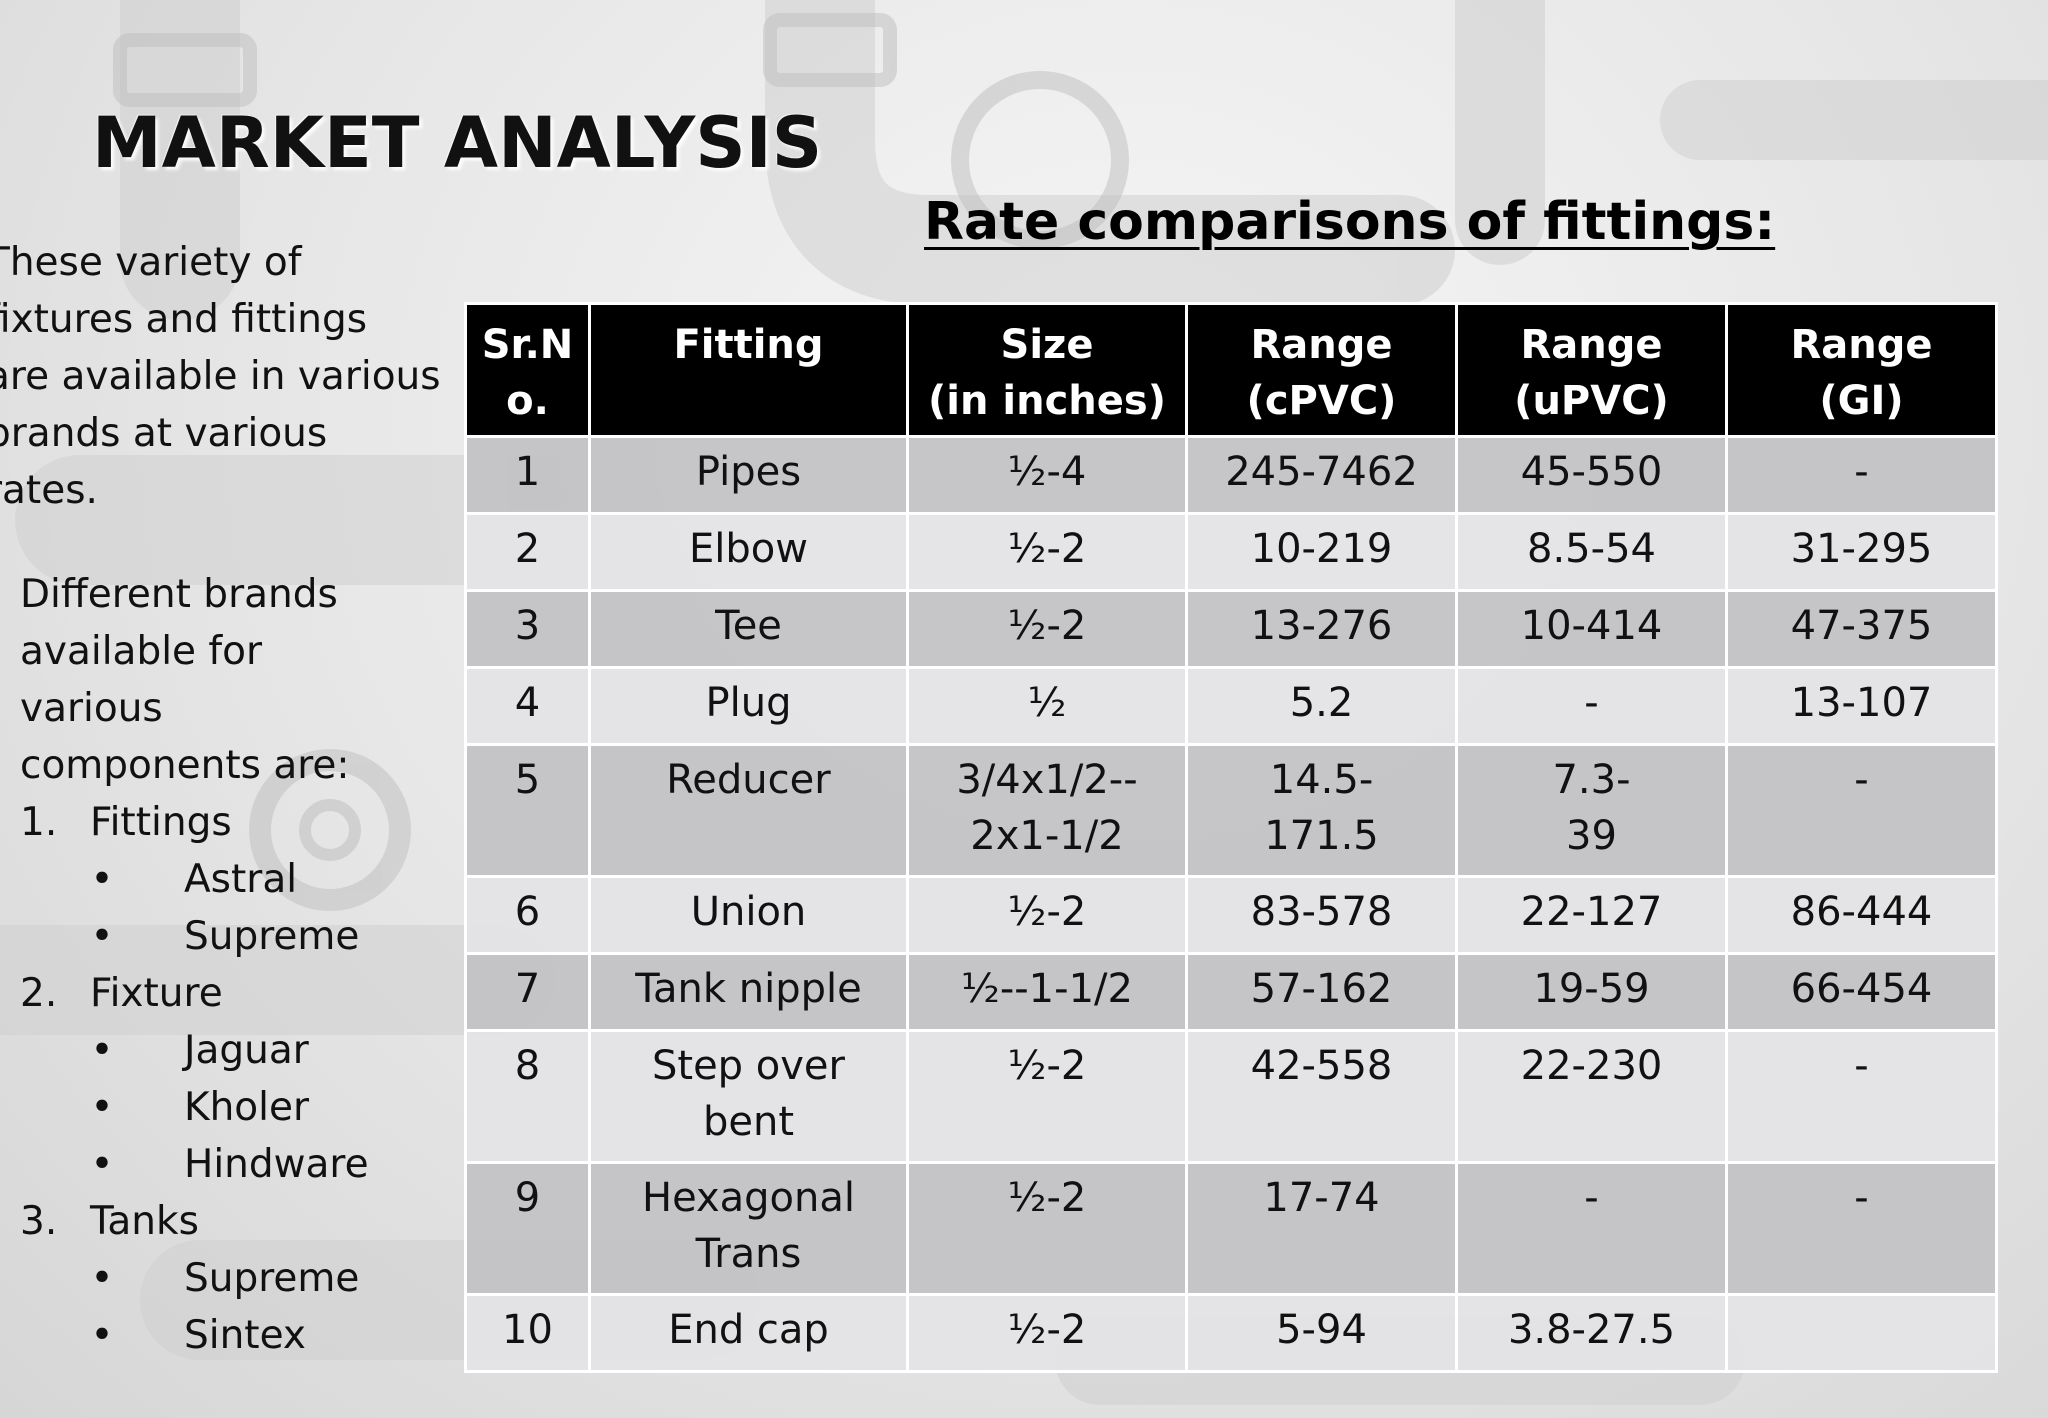 The width and height of the screenshot is (2048, 1418). What do you see at coordinates (748, 1333) in the screenshot?
I see `cell-fitting: End cap` at bounding box center [748, 1333].